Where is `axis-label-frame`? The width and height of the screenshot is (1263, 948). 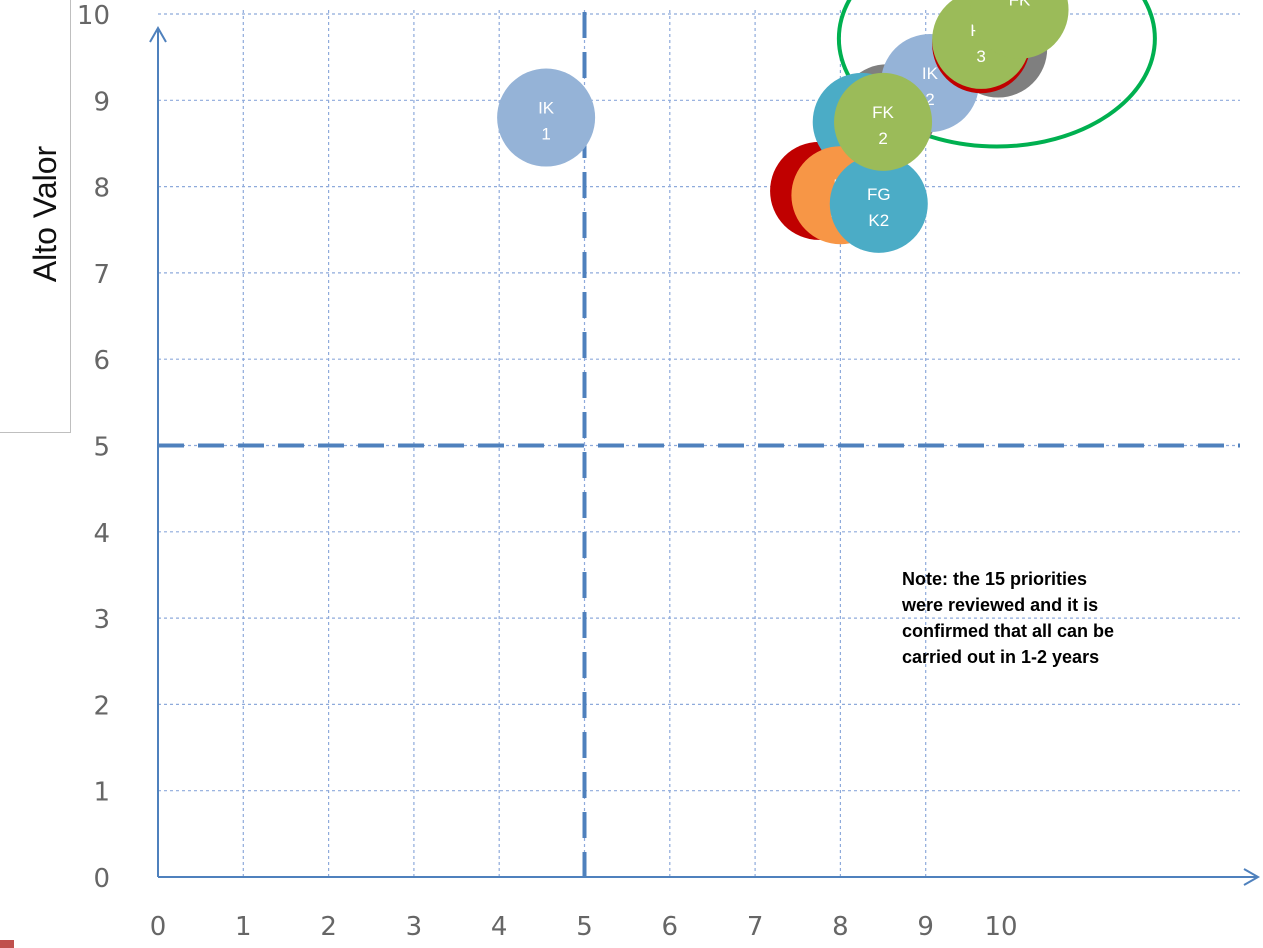
axis-label-frame is located at coordinates (35, 216).